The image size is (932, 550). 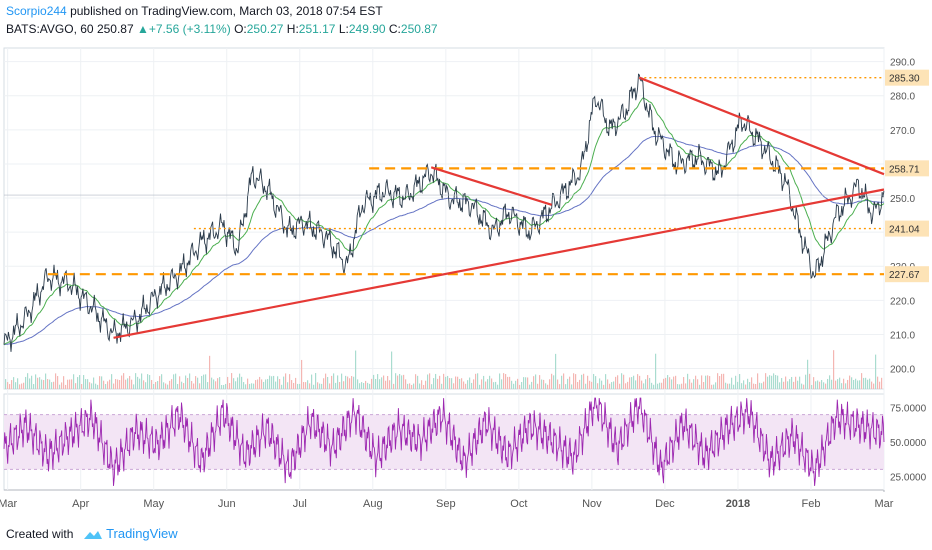 What do you see at coordinates (36, 11) in the screenshot?
I see `author-link: Scorpio244` at bounding box center [36, 11].